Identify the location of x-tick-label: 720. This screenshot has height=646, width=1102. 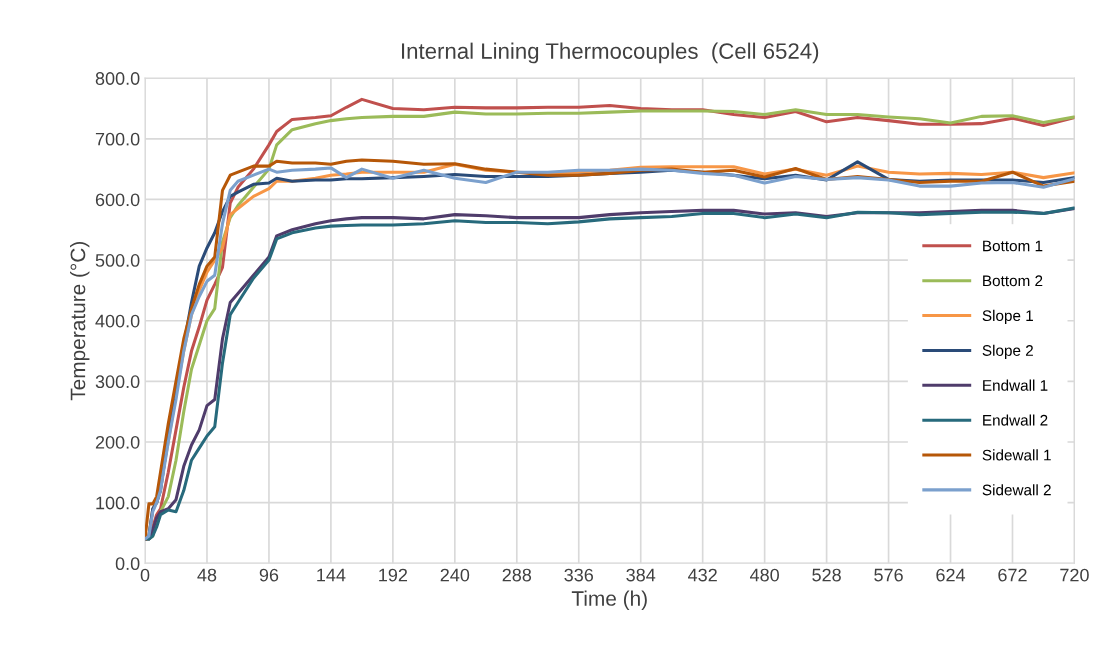
(1074, 575).